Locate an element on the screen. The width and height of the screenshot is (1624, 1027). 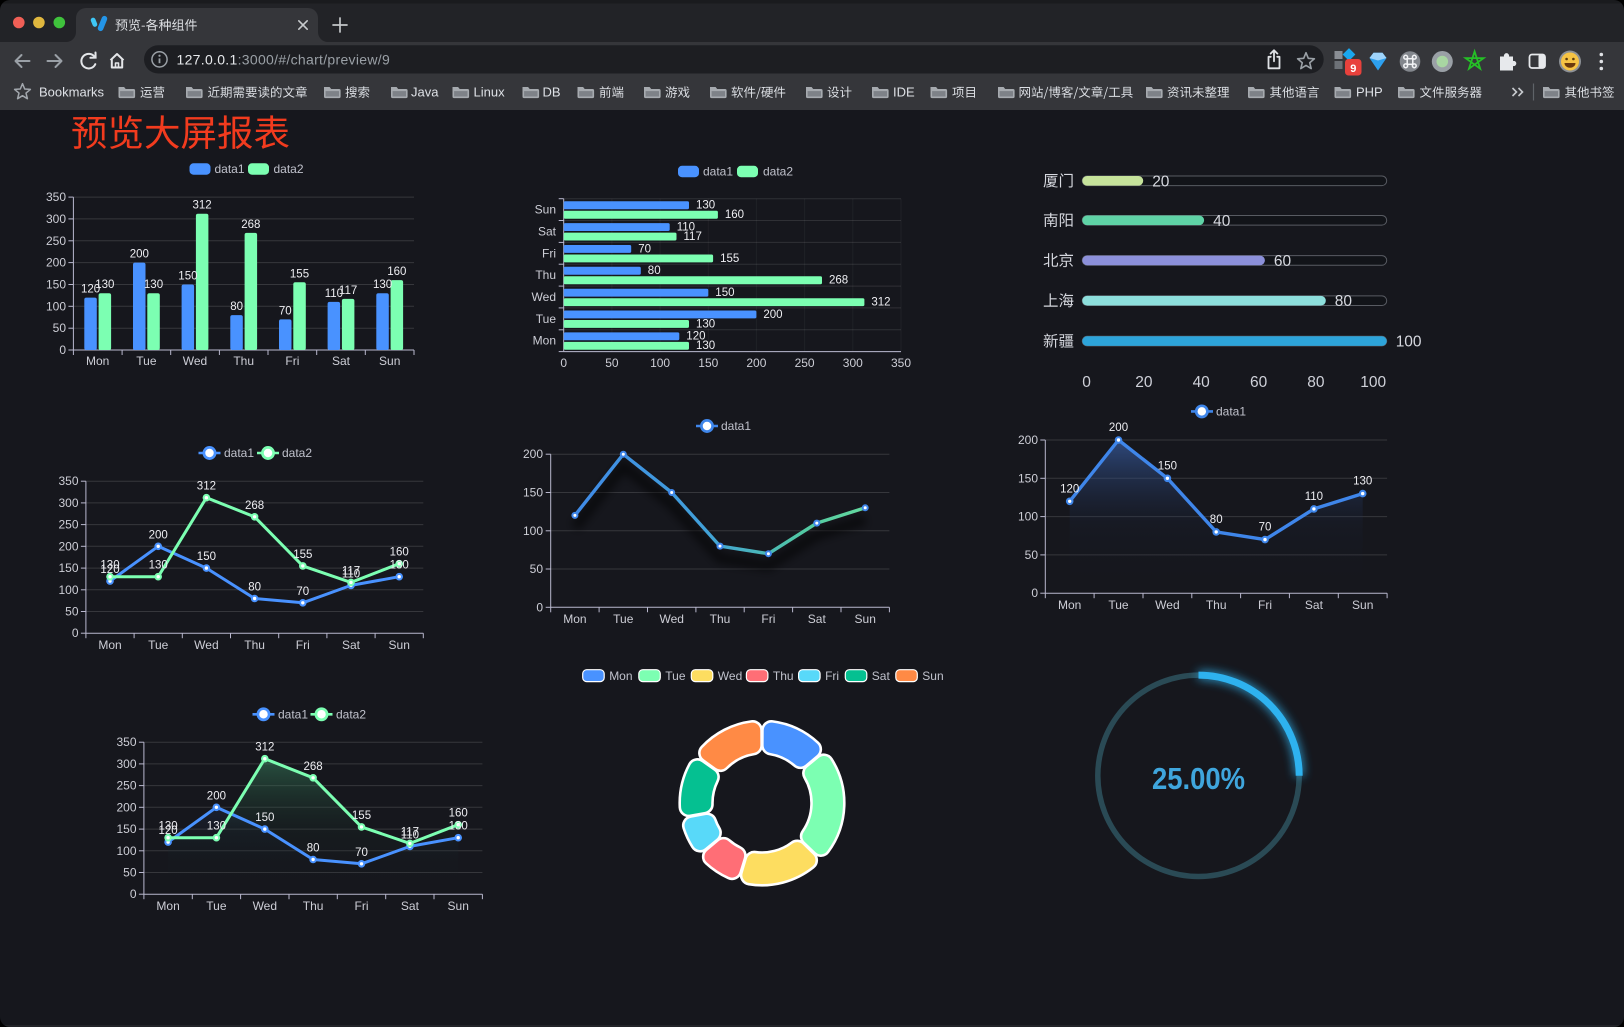
svg-text: Bookmarks is located at coordinates (72, 92).